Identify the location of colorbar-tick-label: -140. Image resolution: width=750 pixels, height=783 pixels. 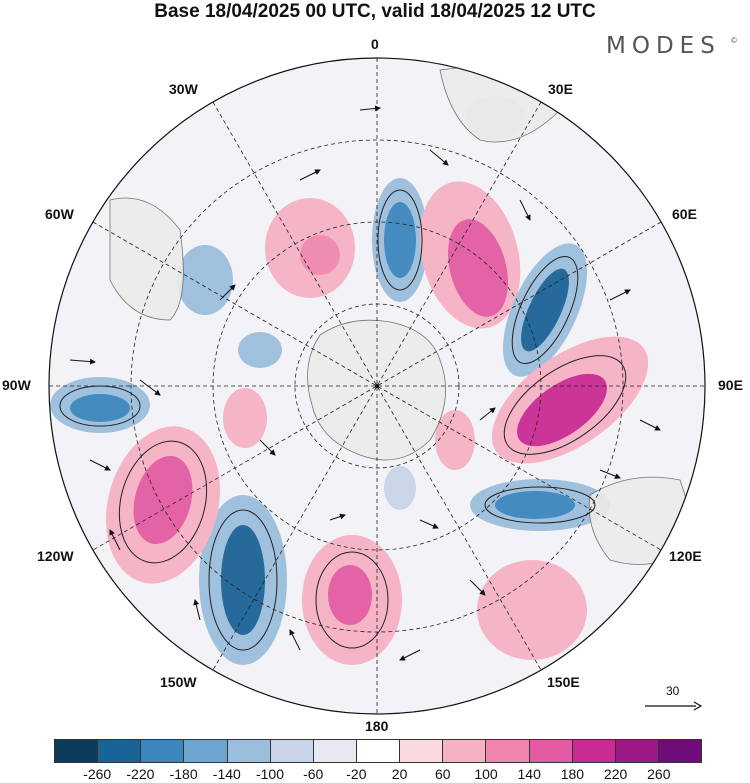
(226, 774).